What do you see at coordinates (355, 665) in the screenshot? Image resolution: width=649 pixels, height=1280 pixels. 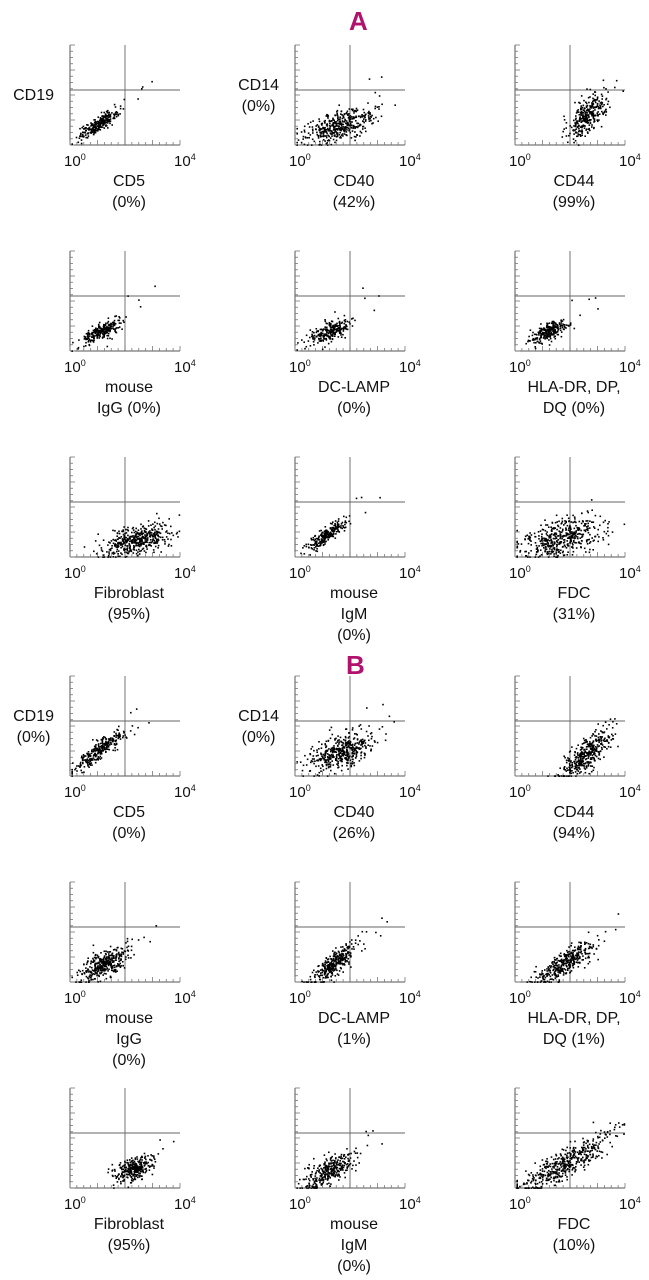 I see `panel-label-b: B` at bounding box center [355, 665].